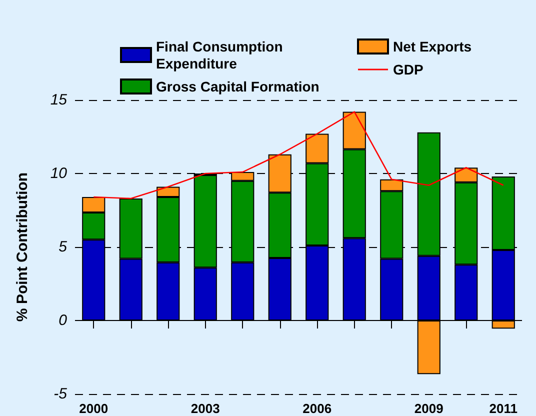 This screenshot has width=536, height=416. I want to click on legend-label: GDP, so click(408, 70).